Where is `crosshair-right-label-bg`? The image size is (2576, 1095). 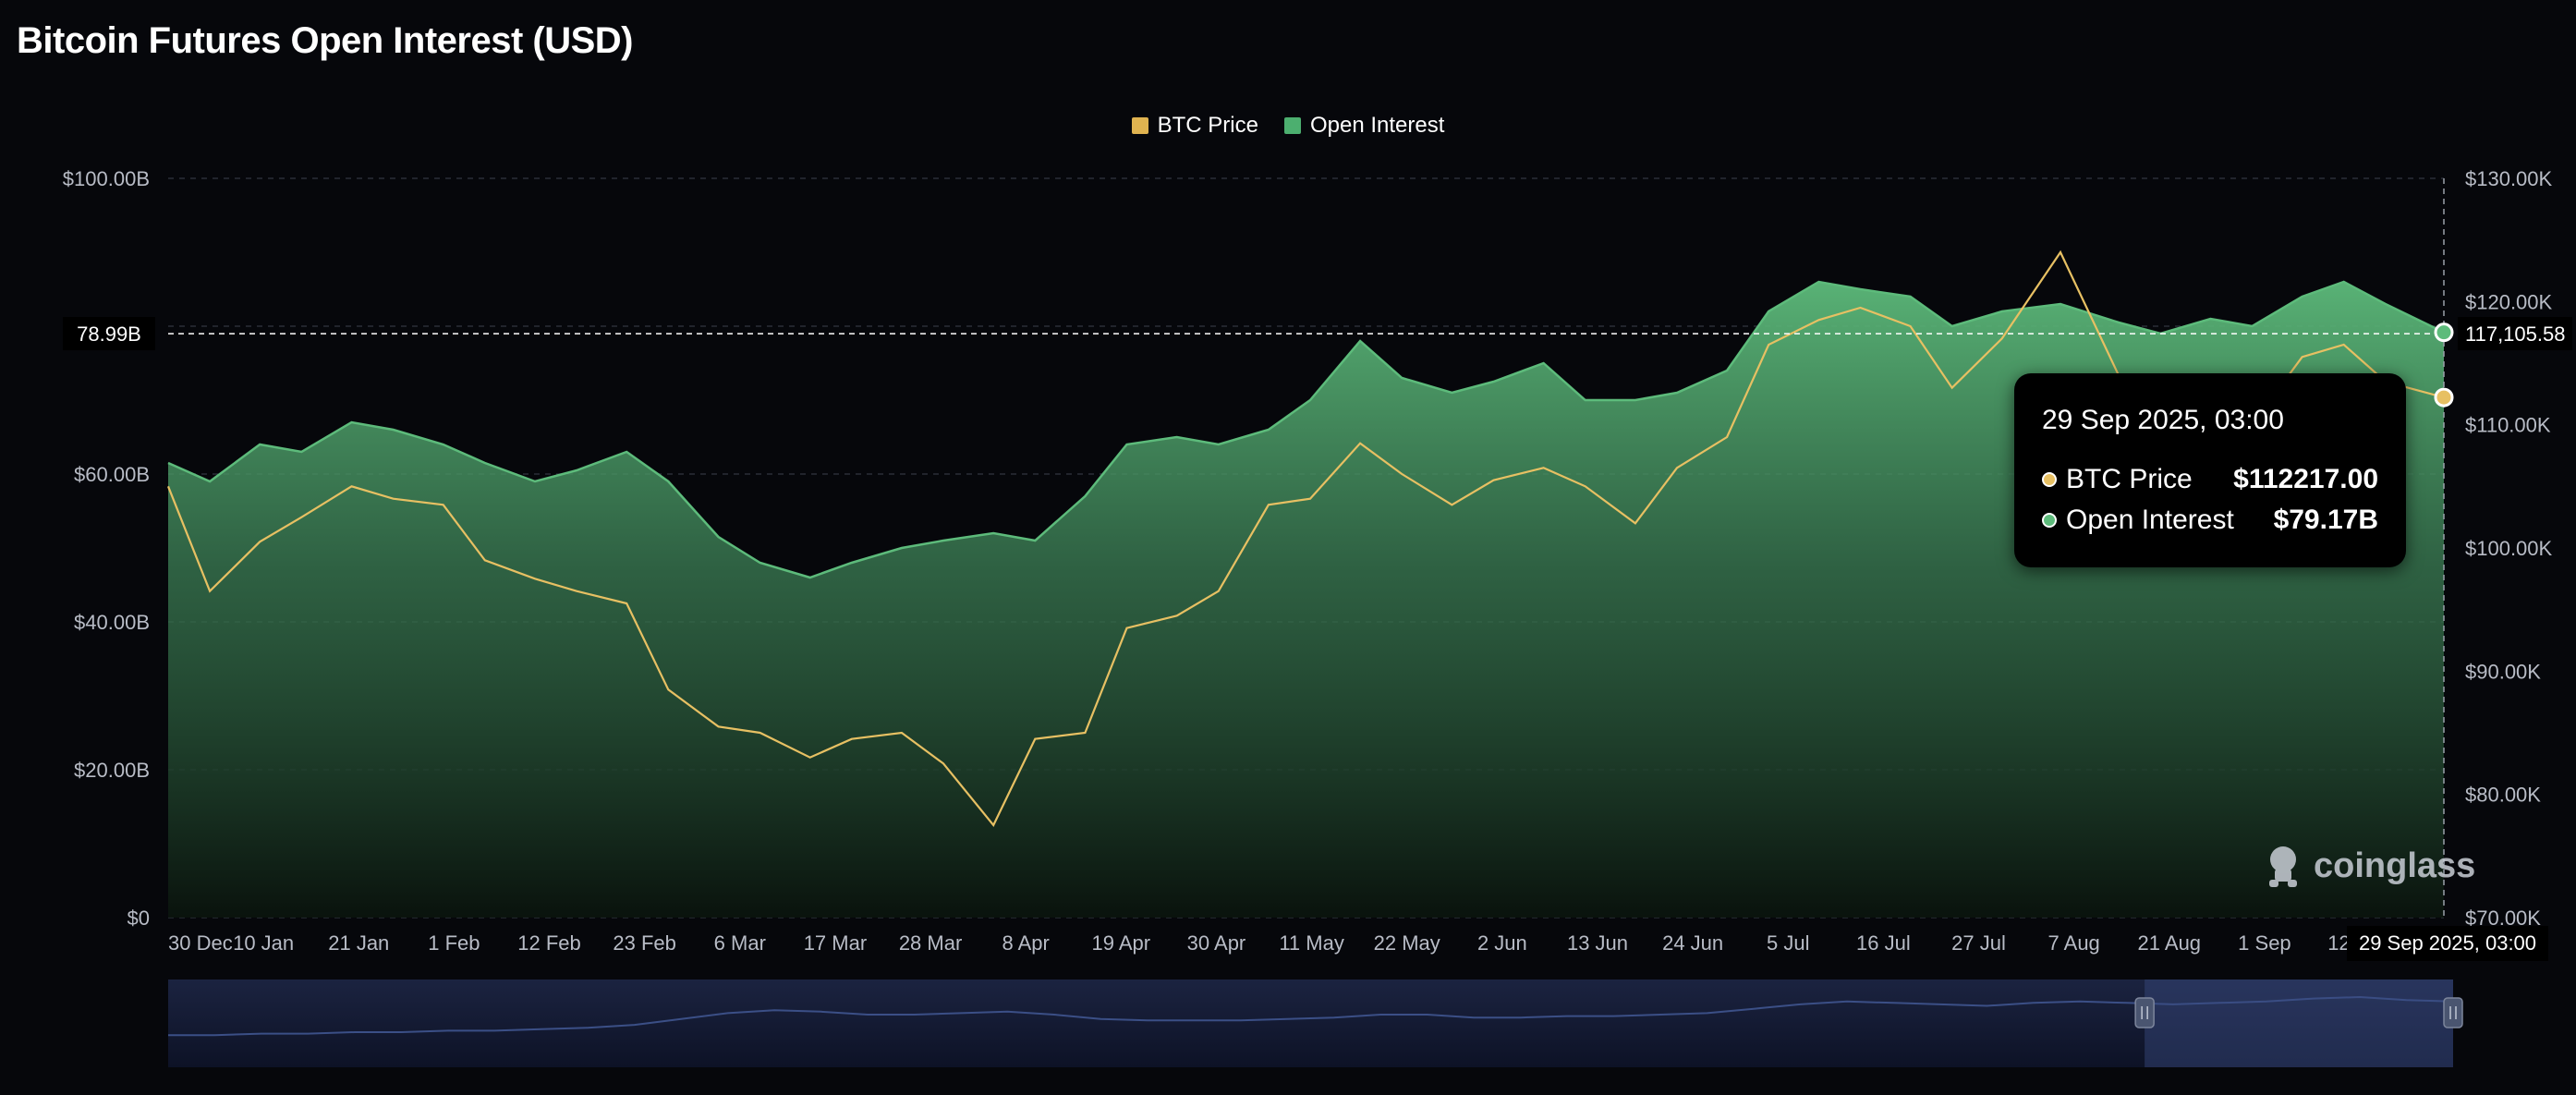
crosshair-right-label-bg is located at coordinates (2515, 334).